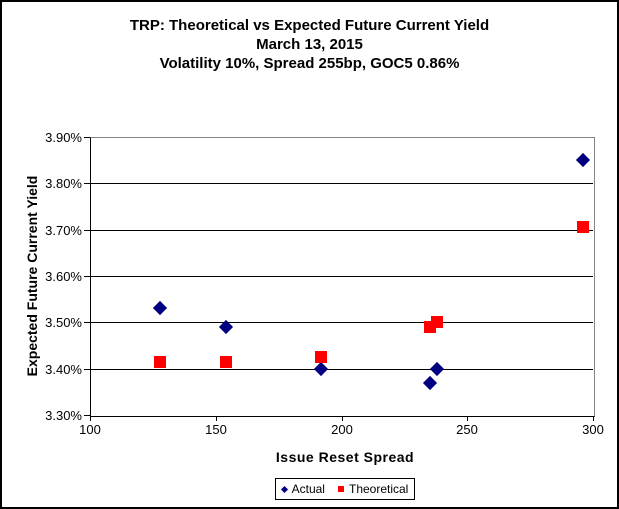 This screenshot has height=509, width=619. I want to click on x-tick-label: 100, so click(90, 429).